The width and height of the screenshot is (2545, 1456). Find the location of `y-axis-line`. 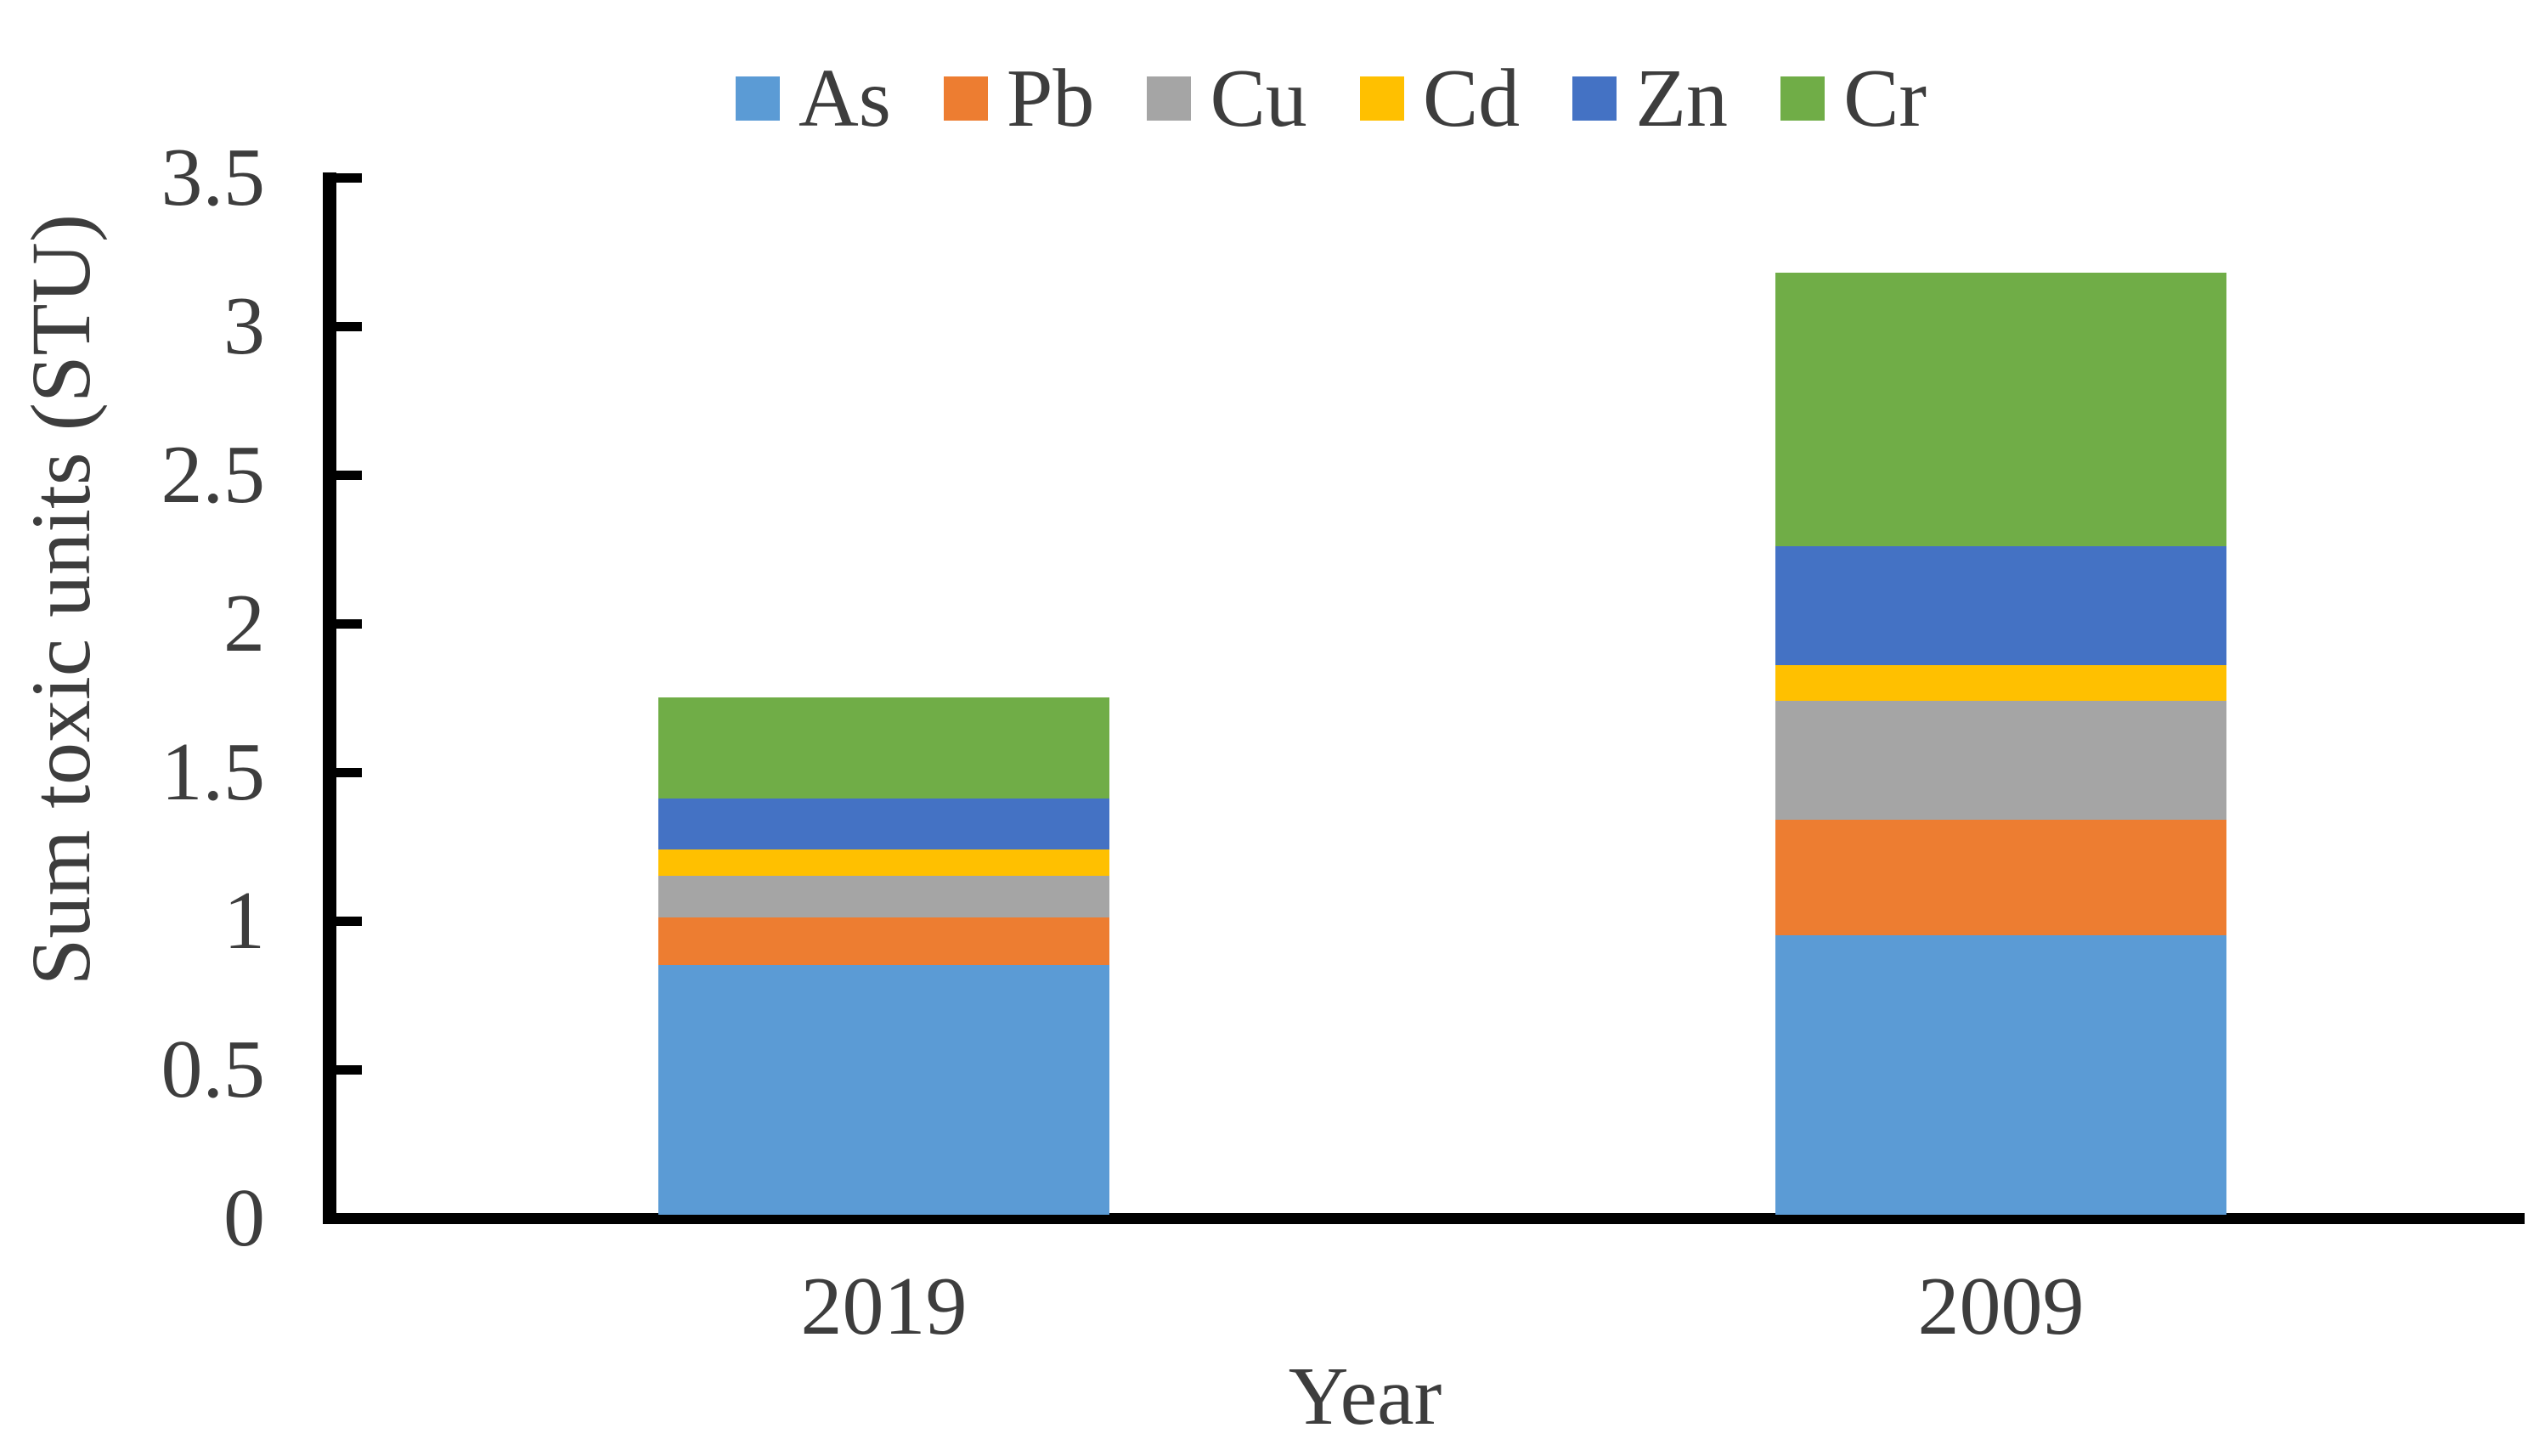

y-axis-line is located at coordinates (330, 698).